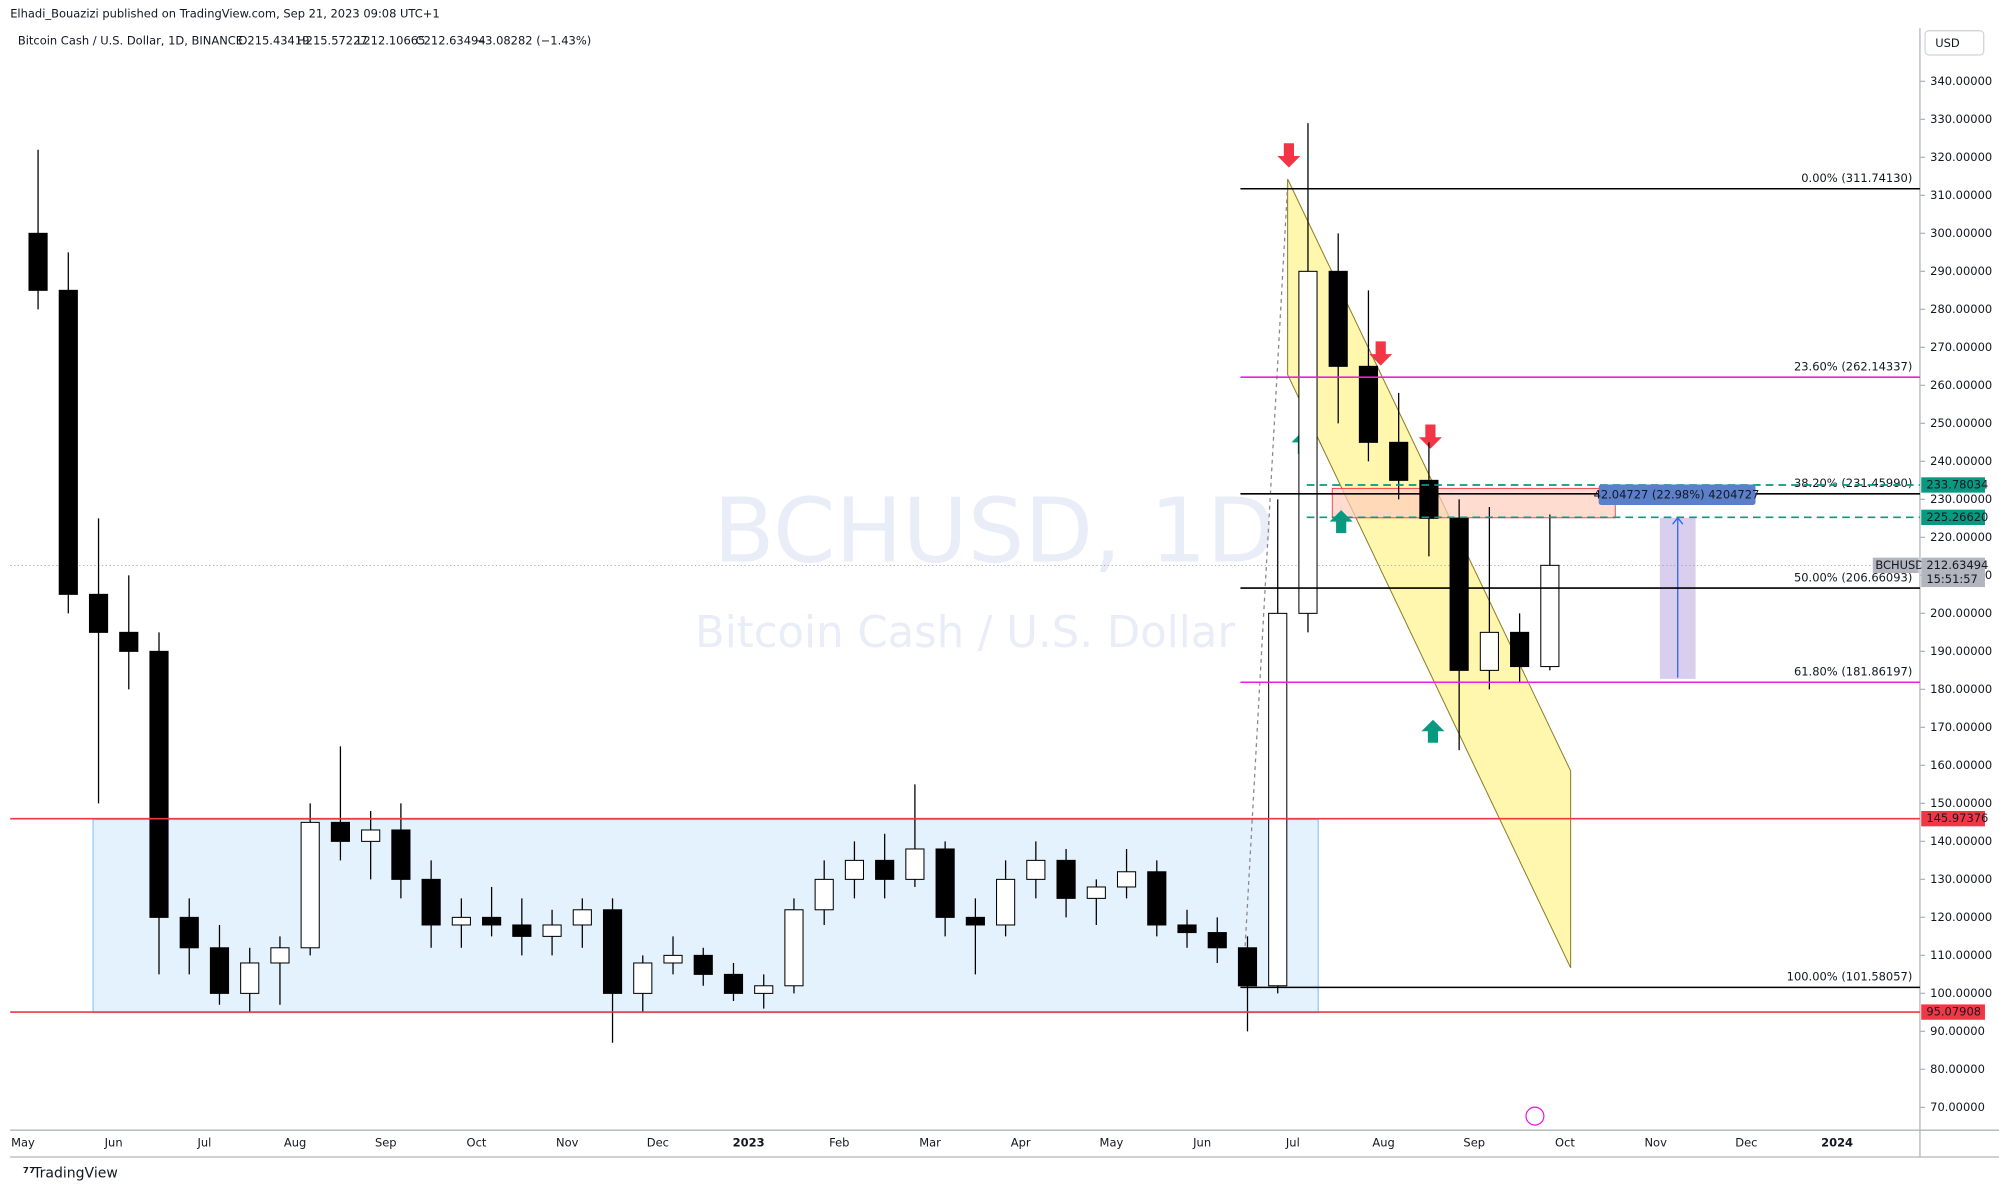 The width and height of the screenshot is (1999, 1189). What do you see at coordinates (1961, 271) in the screenshot?
I see `y-tick-label: 290.00000` at bounding box center [1961, 271].